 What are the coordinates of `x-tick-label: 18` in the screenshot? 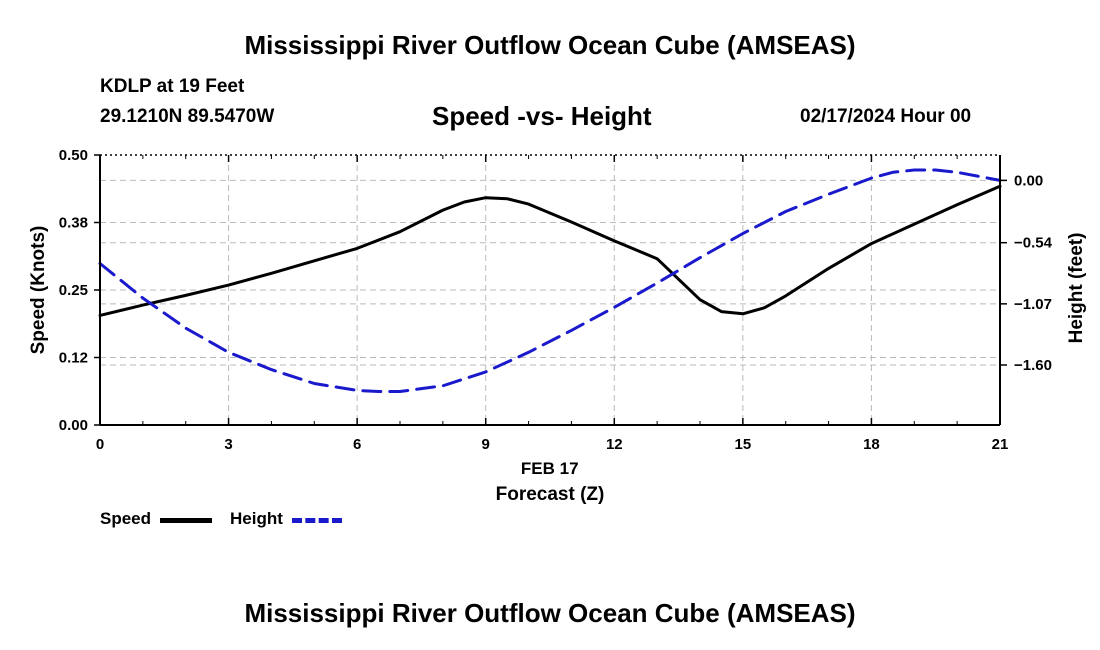 It's located at (871, 444).